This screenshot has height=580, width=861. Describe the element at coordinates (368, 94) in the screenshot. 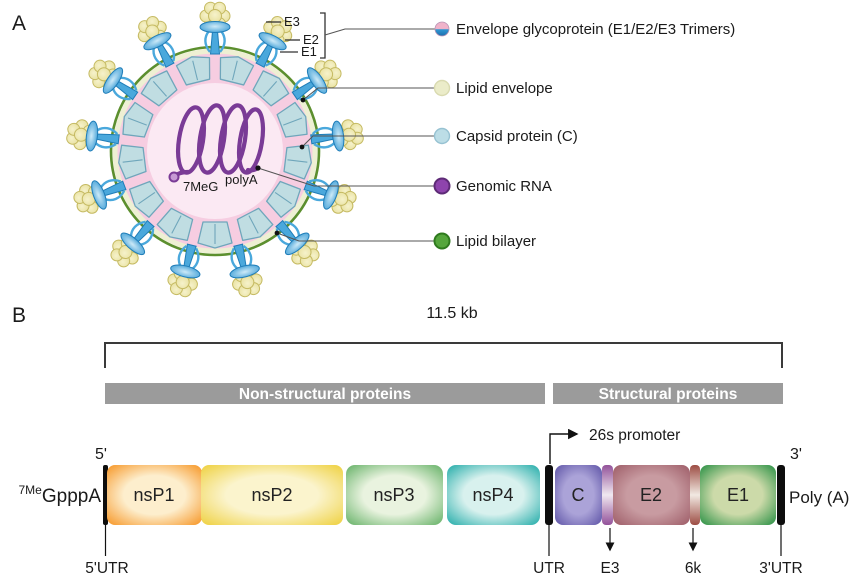

I see `leader-lipid-envelope` at that location.